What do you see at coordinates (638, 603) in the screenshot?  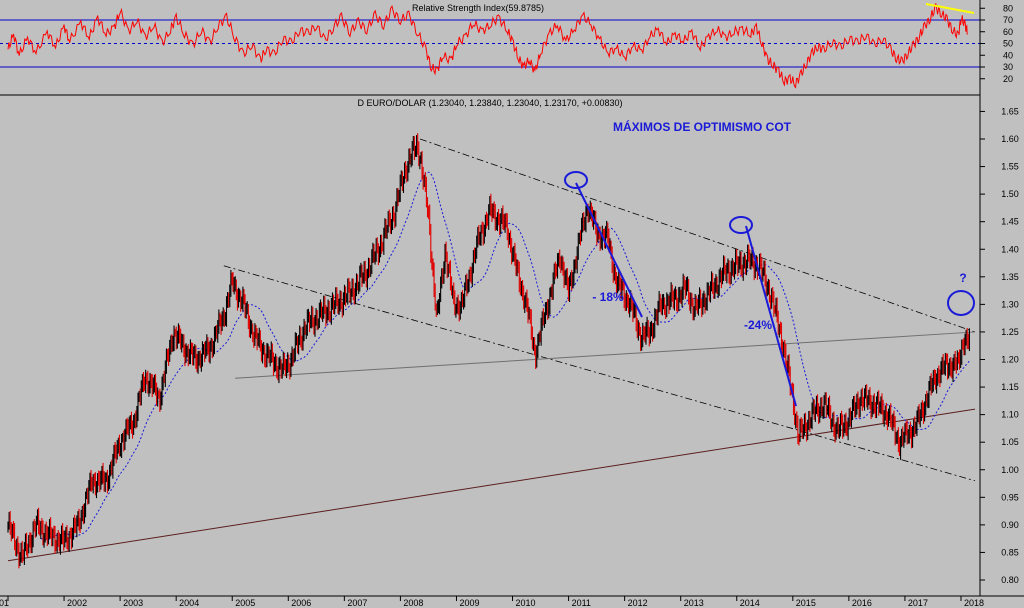 I see `x-tick-label: 2012` at bounding box center [638, 603].